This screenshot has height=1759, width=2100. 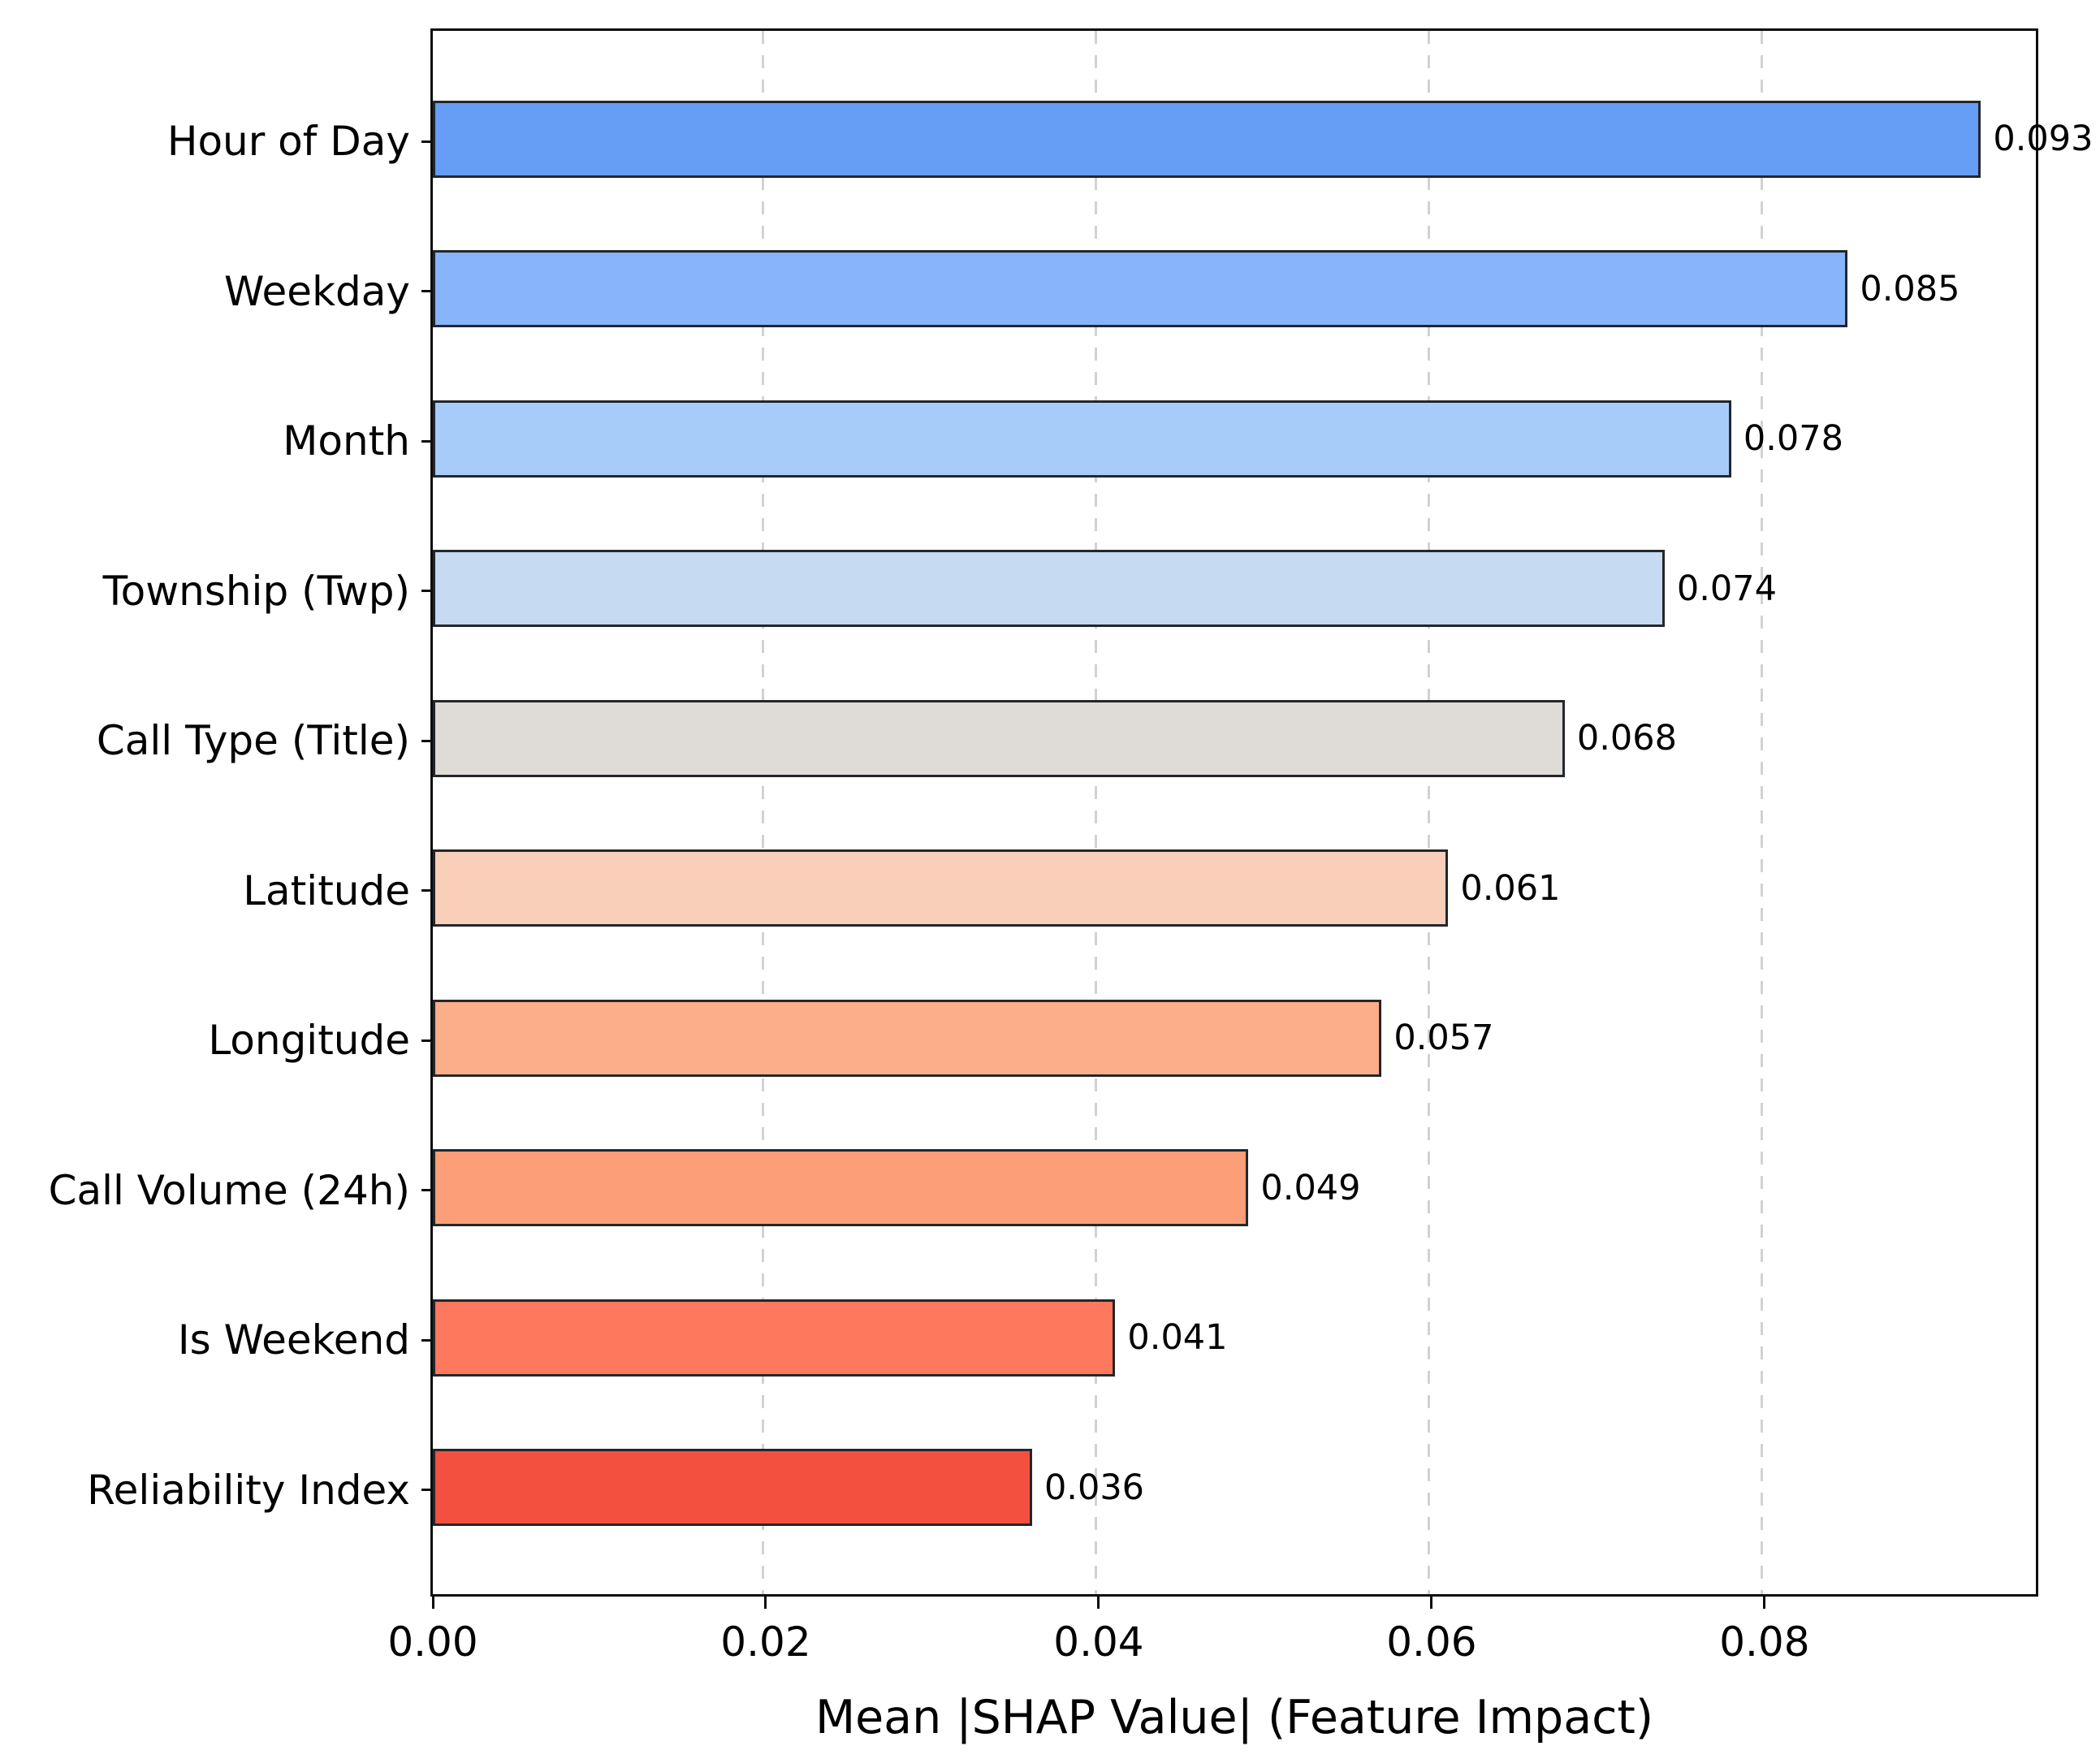 What do you see at coordinates (347, 441) in the screenshot?
I see `y-tick-label-month: Month` at bounding box center [347, 441].